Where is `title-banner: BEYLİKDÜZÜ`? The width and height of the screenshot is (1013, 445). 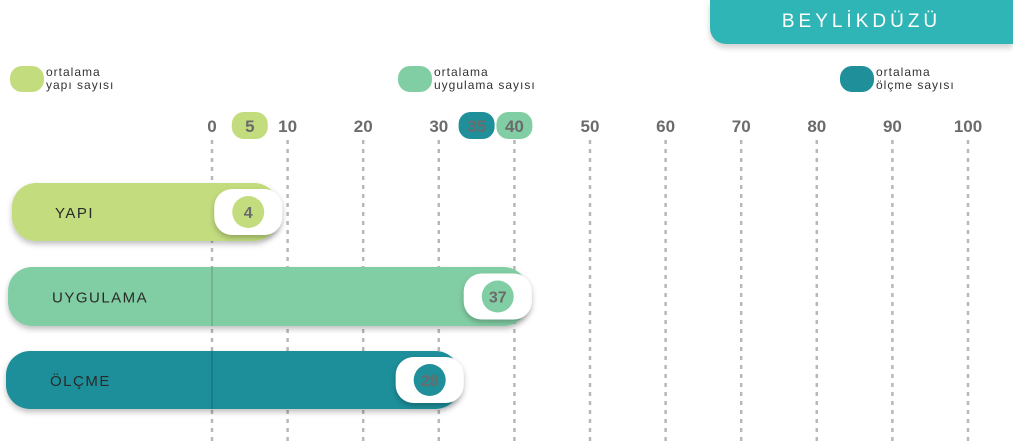
title-banner: BEYLİKDÜZÜ is located at coordinates (861, 22).